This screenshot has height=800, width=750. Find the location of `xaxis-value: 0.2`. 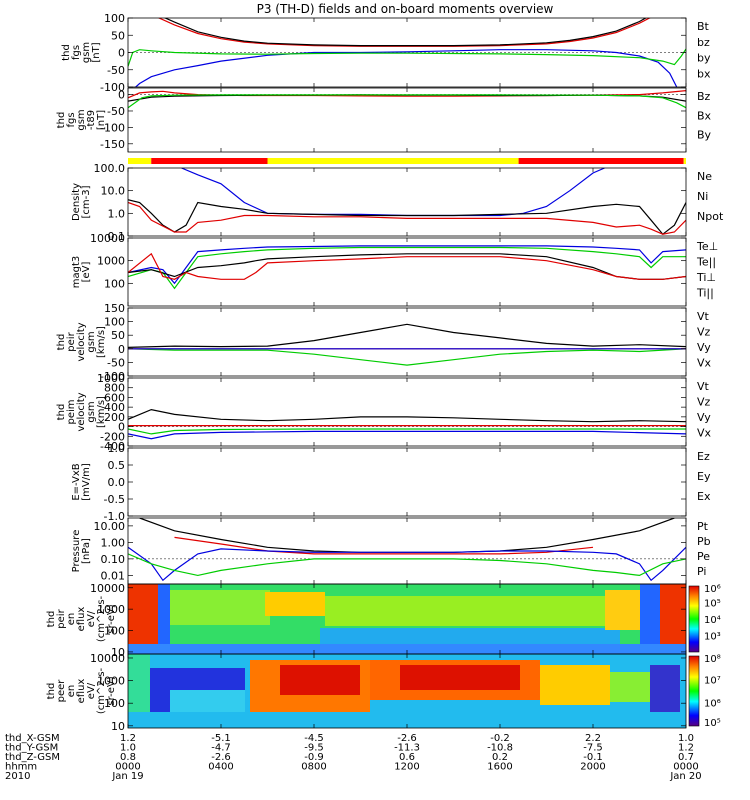

xaxis-value: 0.2 is located at coordinates (500, 757).